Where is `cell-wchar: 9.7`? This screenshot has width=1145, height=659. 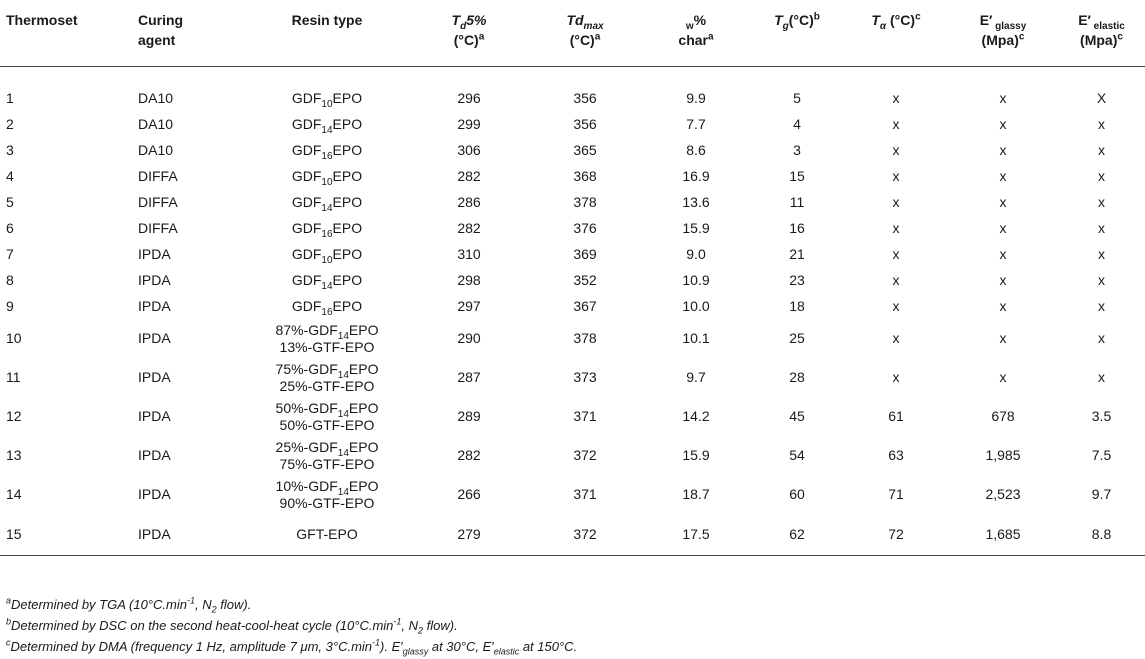
cell-wchar: 9.7 is located at coordinates (696, 377).